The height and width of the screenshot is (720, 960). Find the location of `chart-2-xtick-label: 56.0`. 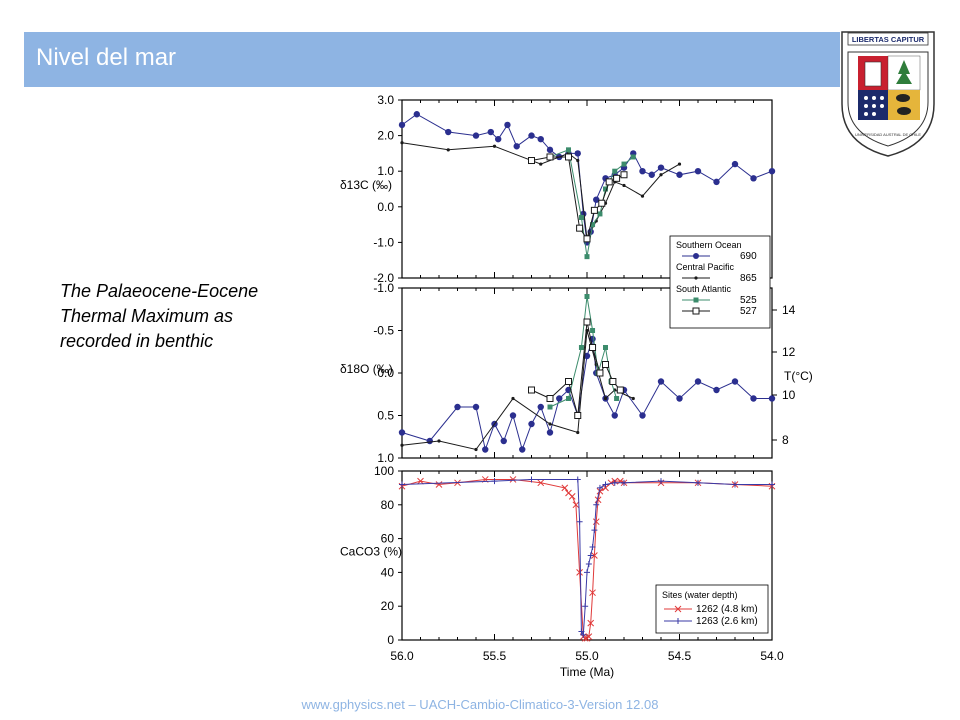

chart-2-xtick-label: 56.0 is located at coordinates (402, 656).